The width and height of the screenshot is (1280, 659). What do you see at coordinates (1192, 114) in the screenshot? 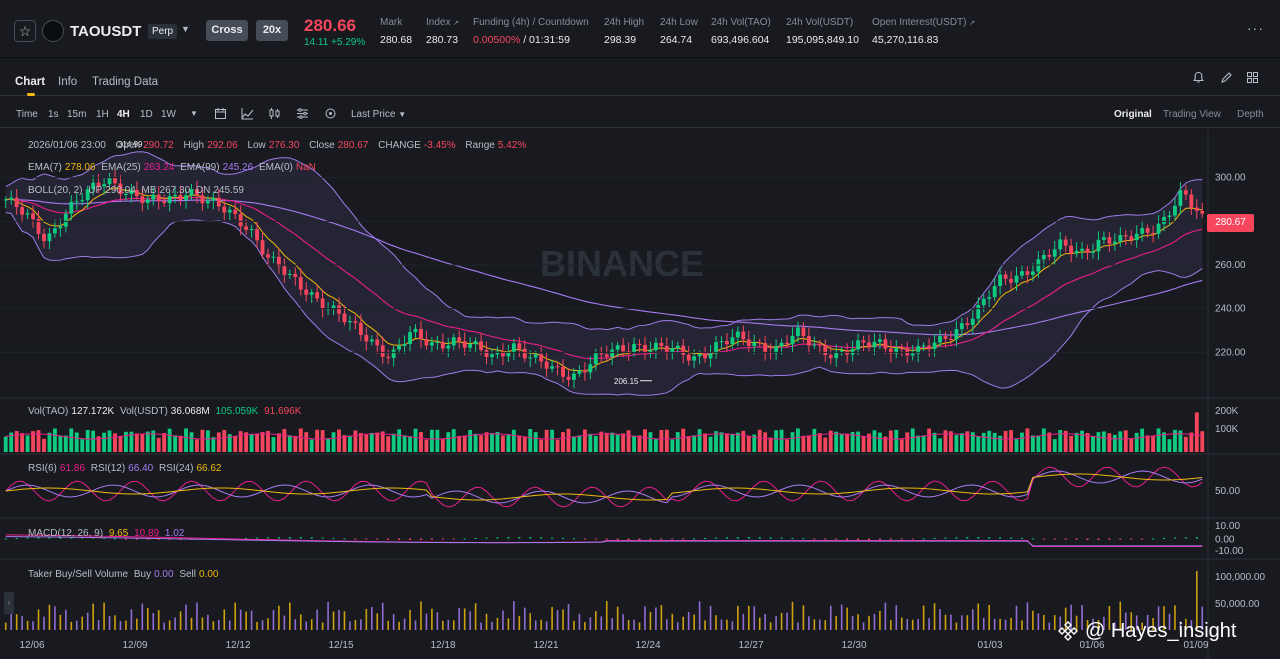
I see `view-trading-view: Trading View` at bounding box center [1192, 114].